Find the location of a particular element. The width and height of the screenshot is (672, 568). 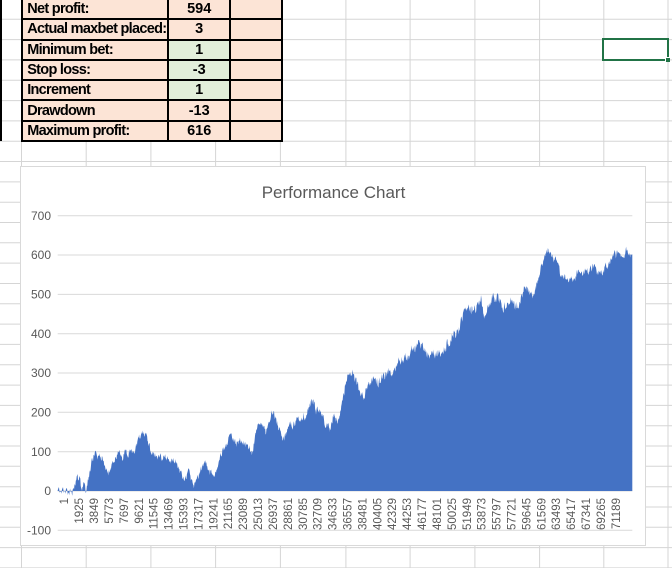

svg-text: 25013 is located at coordinates (259, 514).